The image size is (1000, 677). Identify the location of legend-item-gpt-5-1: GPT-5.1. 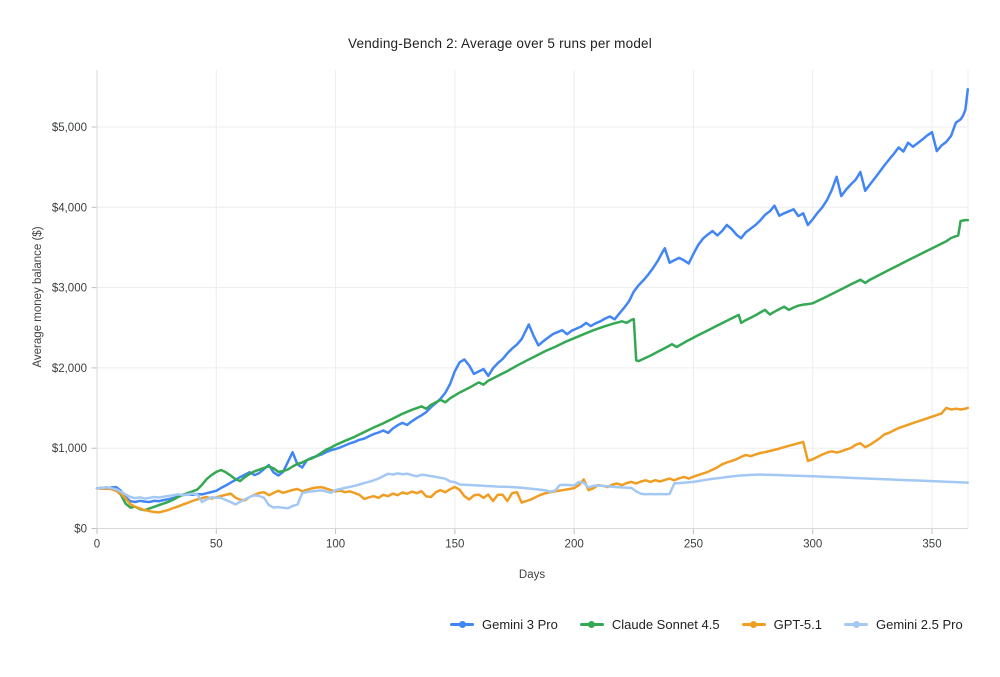
(781, 624).